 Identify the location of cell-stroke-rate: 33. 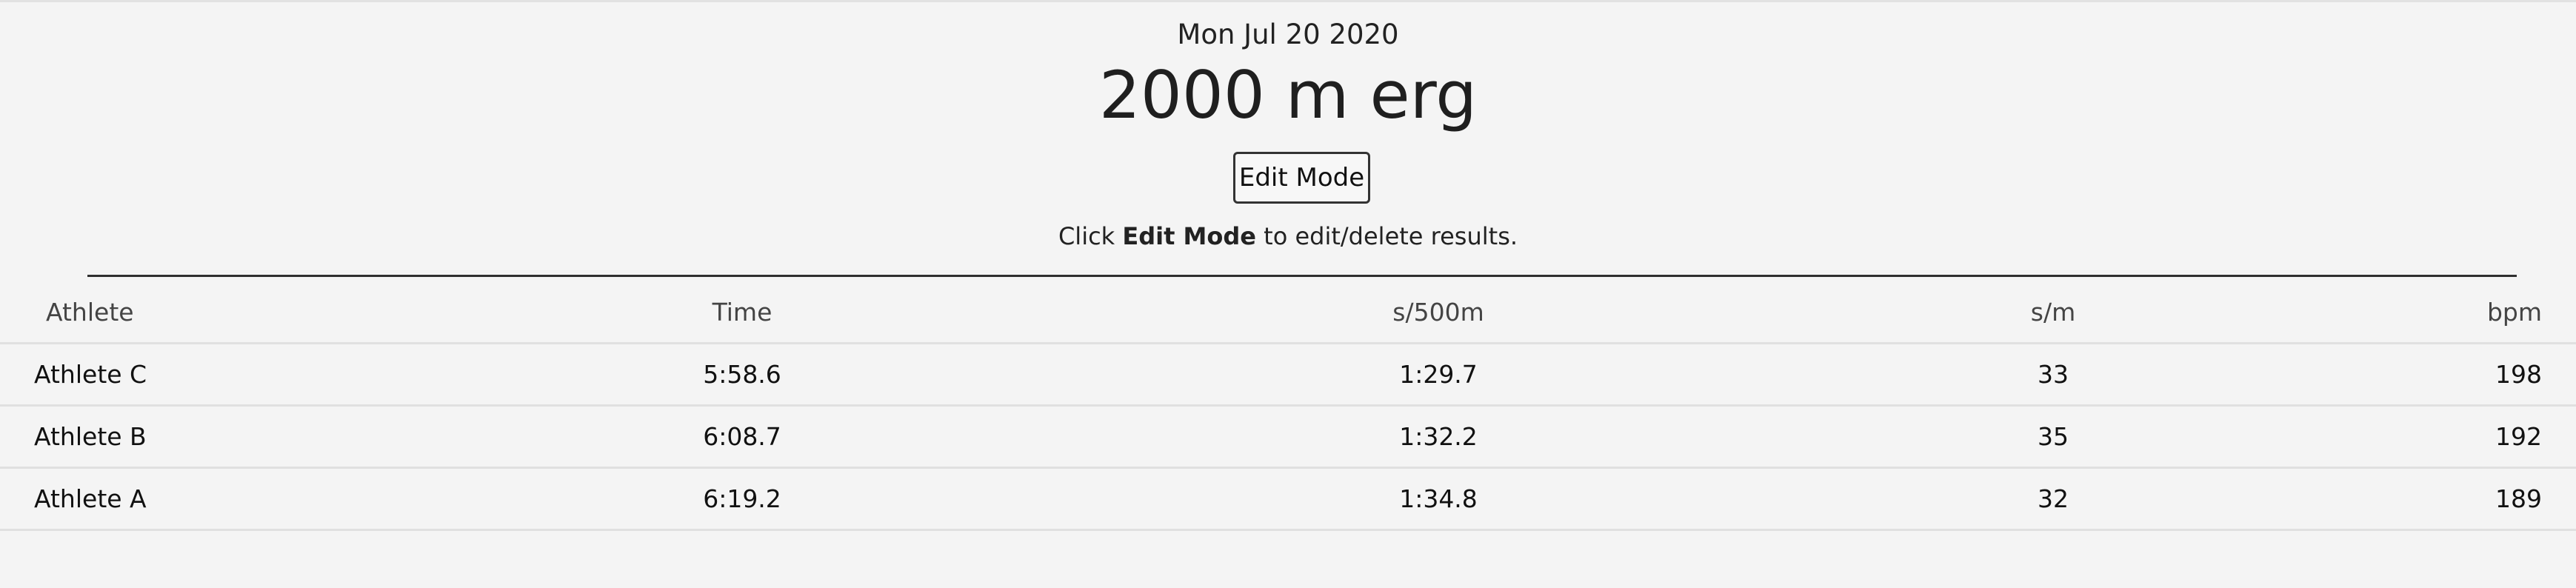
(2053, 375).